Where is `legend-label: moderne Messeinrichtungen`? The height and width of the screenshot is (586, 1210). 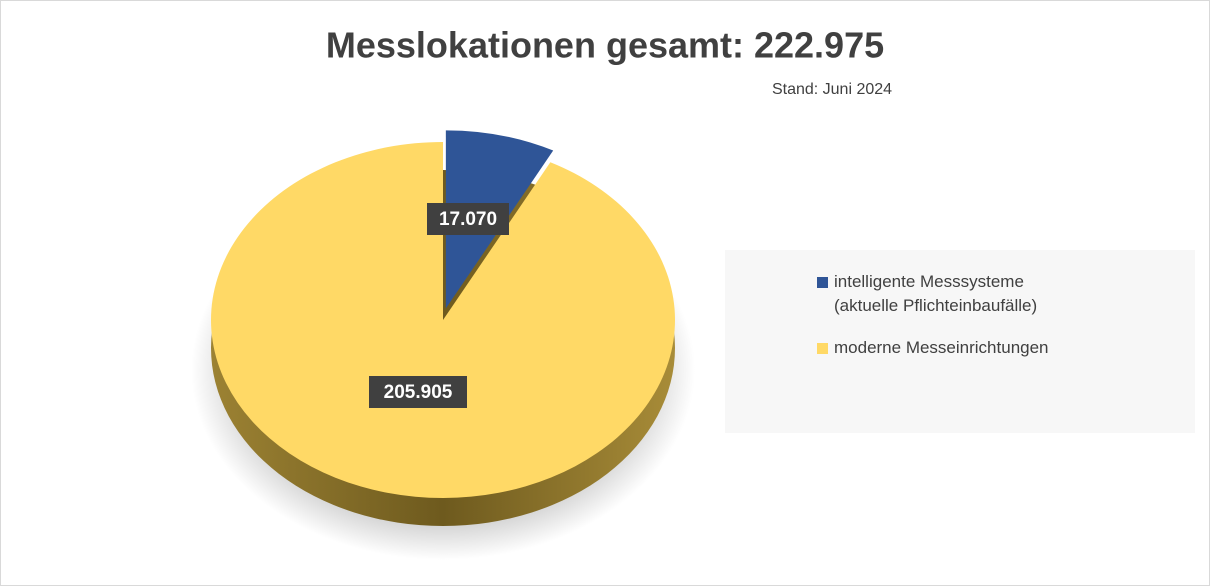 legend-label: moderne Messeinrichtungen is located at coordinates (941, 347).